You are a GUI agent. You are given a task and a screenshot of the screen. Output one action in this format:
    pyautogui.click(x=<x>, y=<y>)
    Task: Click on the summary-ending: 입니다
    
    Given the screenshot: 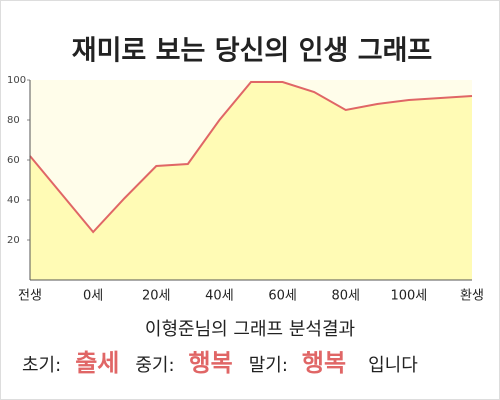 What is the action you would take?
    pyautogui.click(x=393, y=365)
    